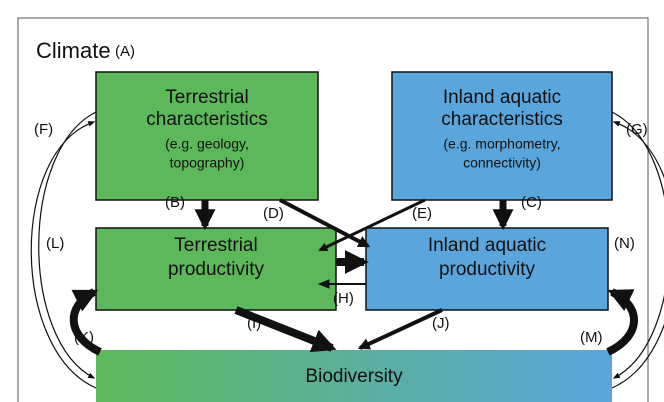 This screenshot has height=402, width=664. What do you see at coordinates (73, 50) in the screenshot?
I see `climate-word: Climate` at bounding box center [73, 50].